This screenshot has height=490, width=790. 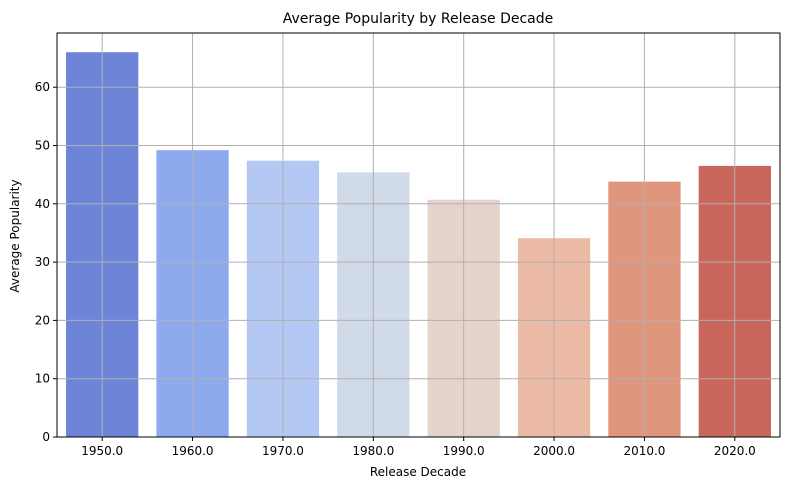 What do you see at coordinates (554, 451) in the screenshot?
I see `x-tick-label: 2000.0` at bounding box center [554, 451].